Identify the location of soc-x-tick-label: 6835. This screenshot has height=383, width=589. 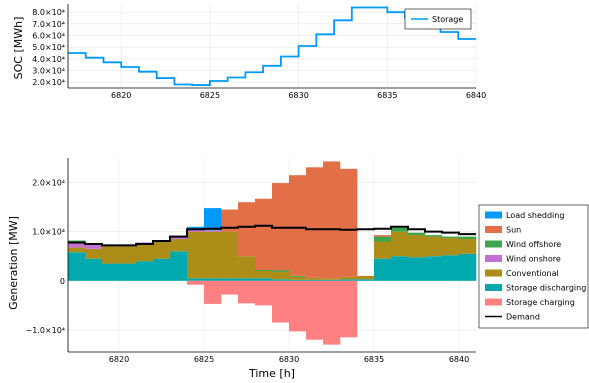
(387, 95).